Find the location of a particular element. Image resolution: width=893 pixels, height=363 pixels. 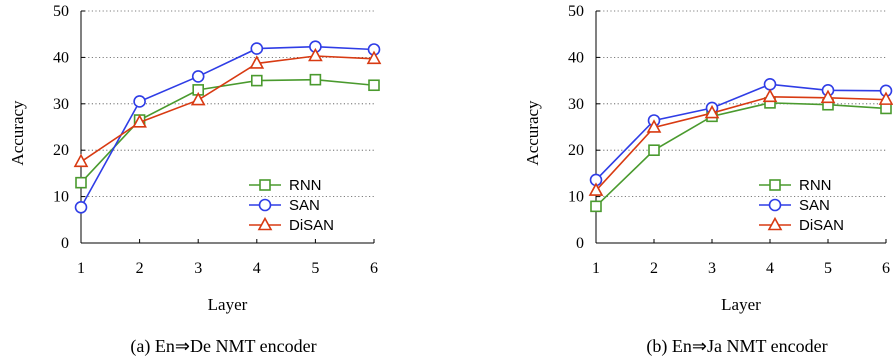

chart-caption: (a) En⇒De NMT encoder is located at coordinates (223, 346).